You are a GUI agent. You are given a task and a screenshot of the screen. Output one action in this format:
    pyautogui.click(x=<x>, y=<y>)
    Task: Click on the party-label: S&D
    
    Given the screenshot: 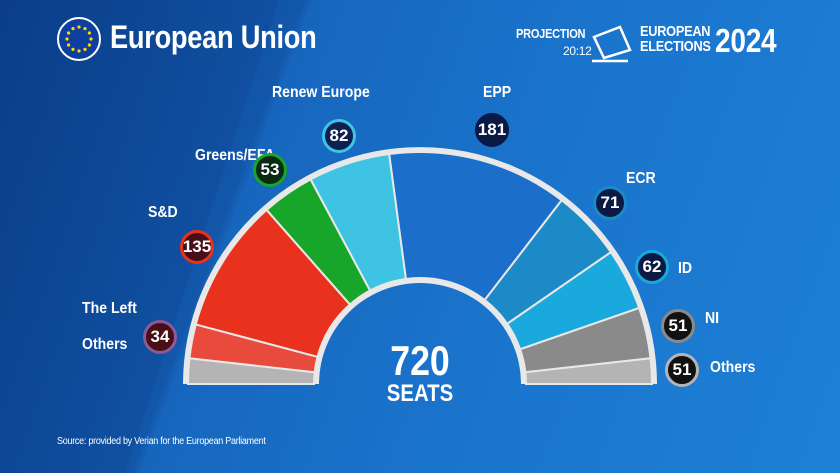 What is the action you would take?
    pyautogui.click(x=163, y=212)
    